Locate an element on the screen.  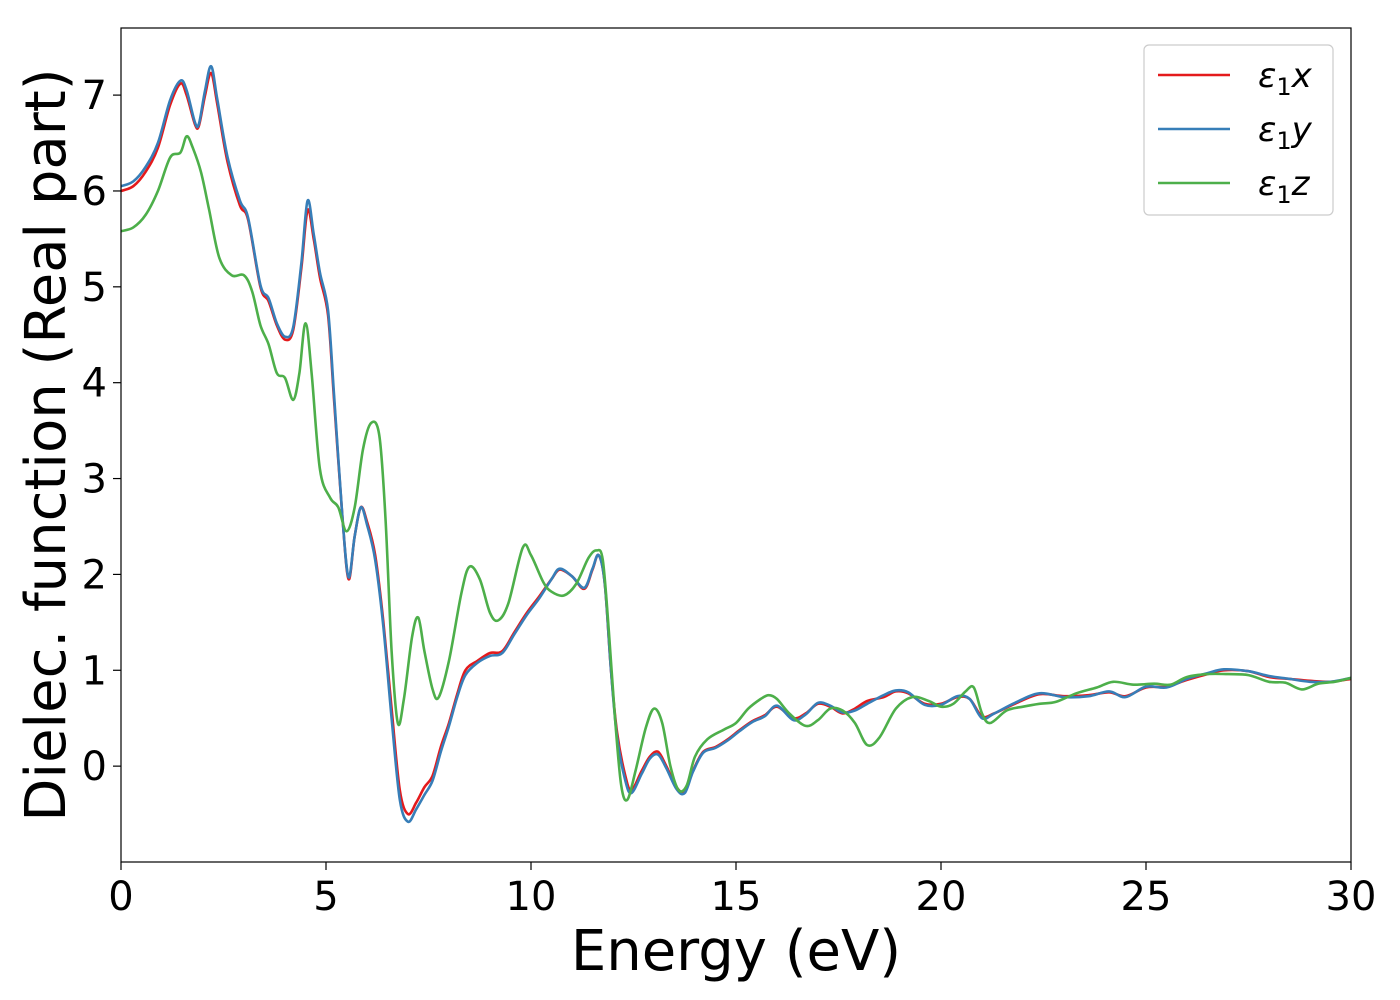
legend-label-y: ε1y is located at coordinates (1285, 132).